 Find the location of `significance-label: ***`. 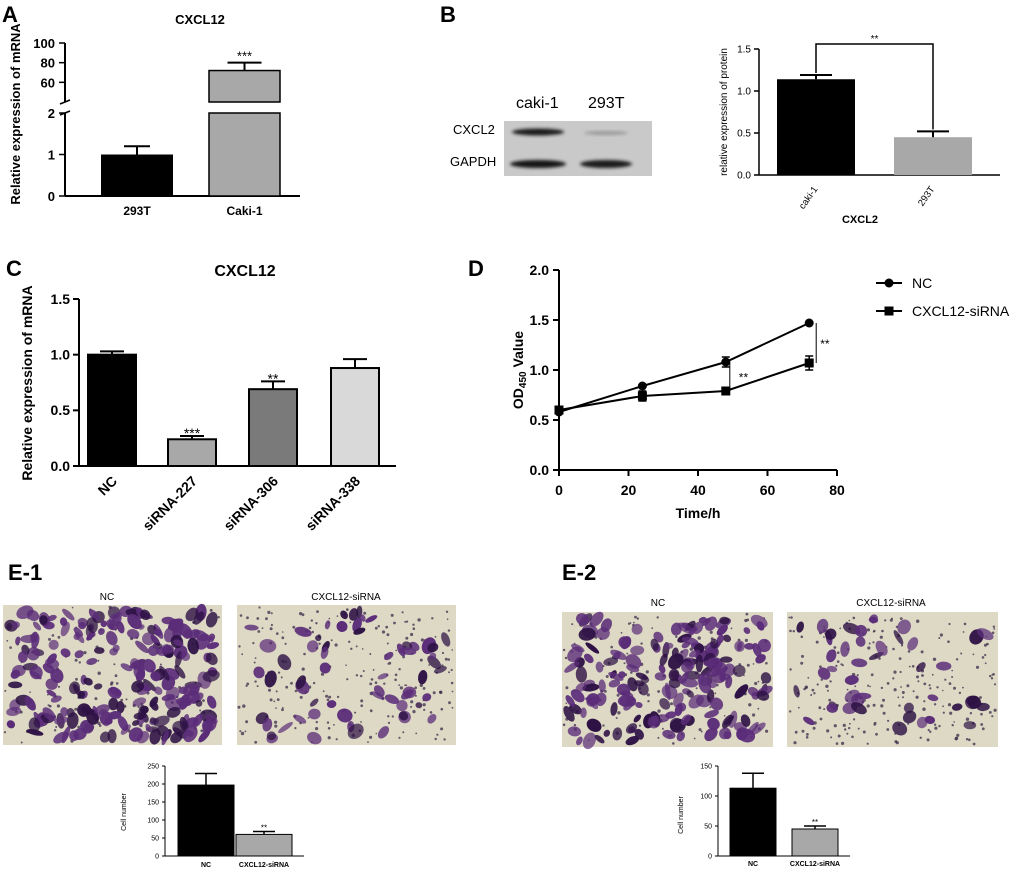

significance-label: *** is located at coordinates (192, 433).